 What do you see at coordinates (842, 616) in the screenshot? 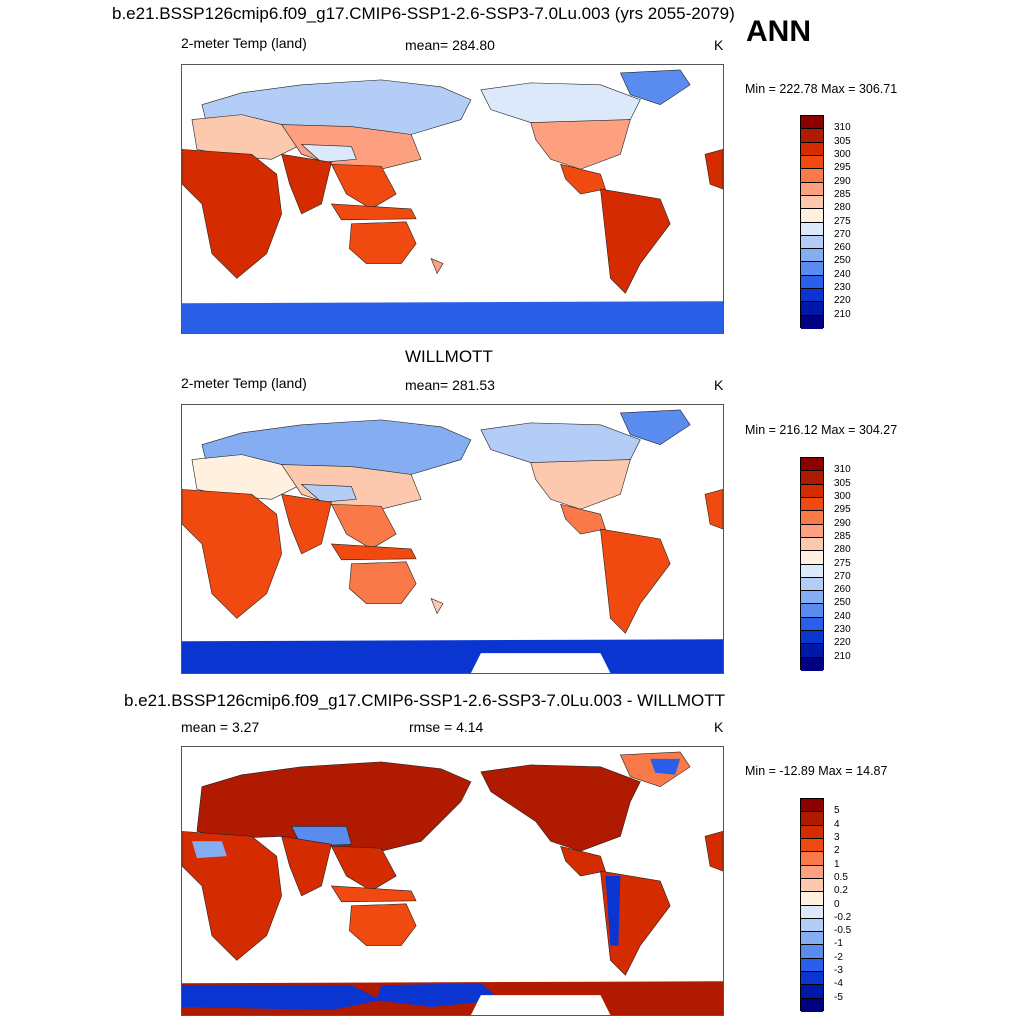
I see `panel2-colorbar-tick: 240` at bounding box center [842, 616].